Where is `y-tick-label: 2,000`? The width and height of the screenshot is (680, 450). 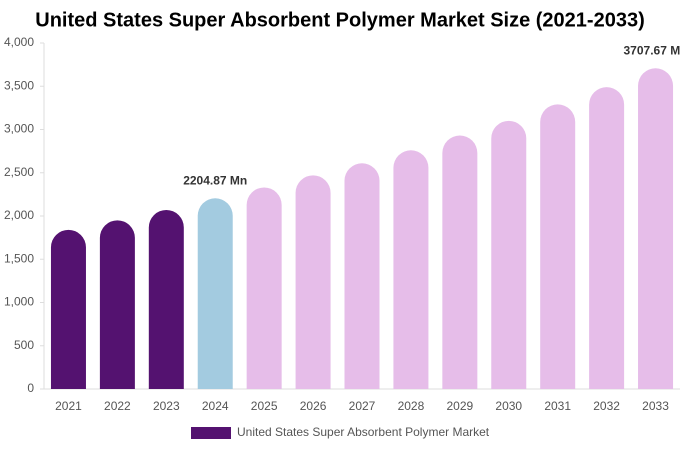
y-tick-label: 2,000 is located at coordinates (19, 215).